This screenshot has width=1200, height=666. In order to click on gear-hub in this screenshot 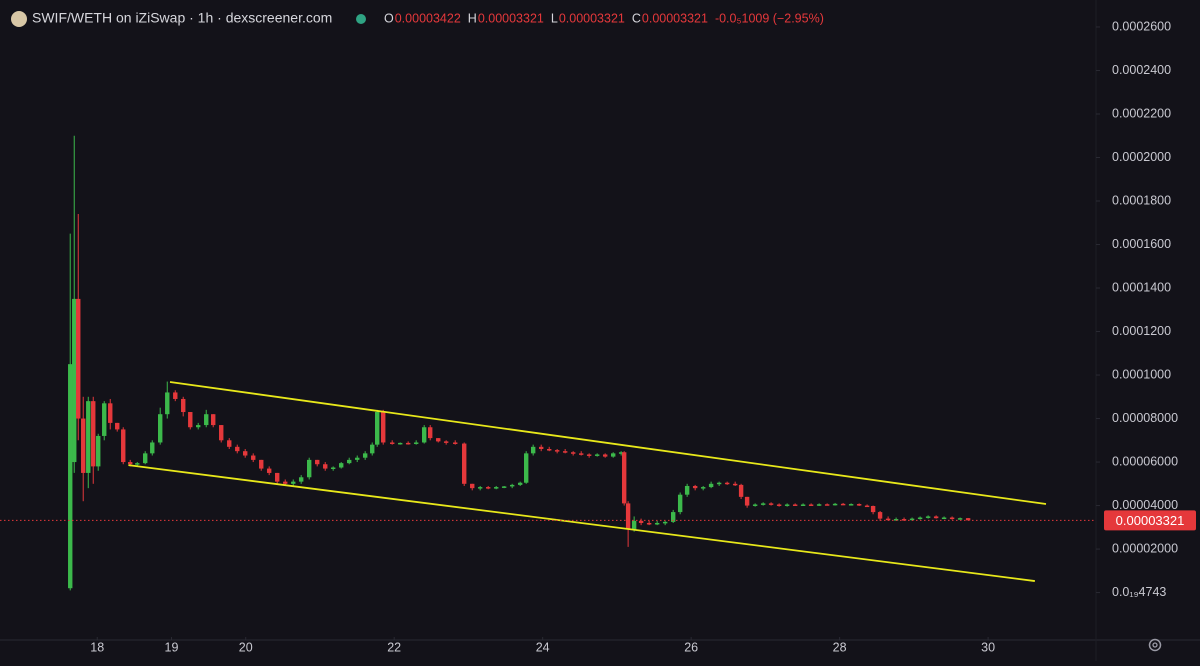, I will do `click(1155, 645)`.